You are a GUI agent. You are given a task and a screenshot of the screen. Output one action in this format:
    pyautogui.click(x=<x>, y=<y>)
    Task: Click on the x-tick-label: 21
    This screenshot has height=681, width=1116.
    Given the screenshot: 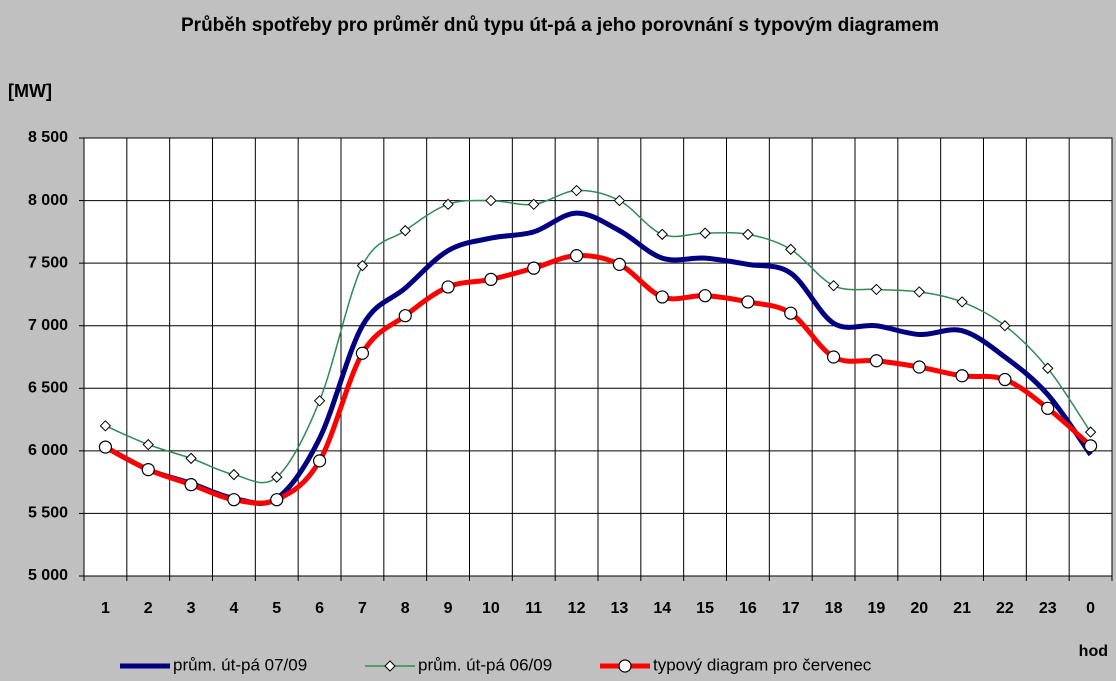 What is the action you would take?
    pyautogui.click(x=962, y=608)
    